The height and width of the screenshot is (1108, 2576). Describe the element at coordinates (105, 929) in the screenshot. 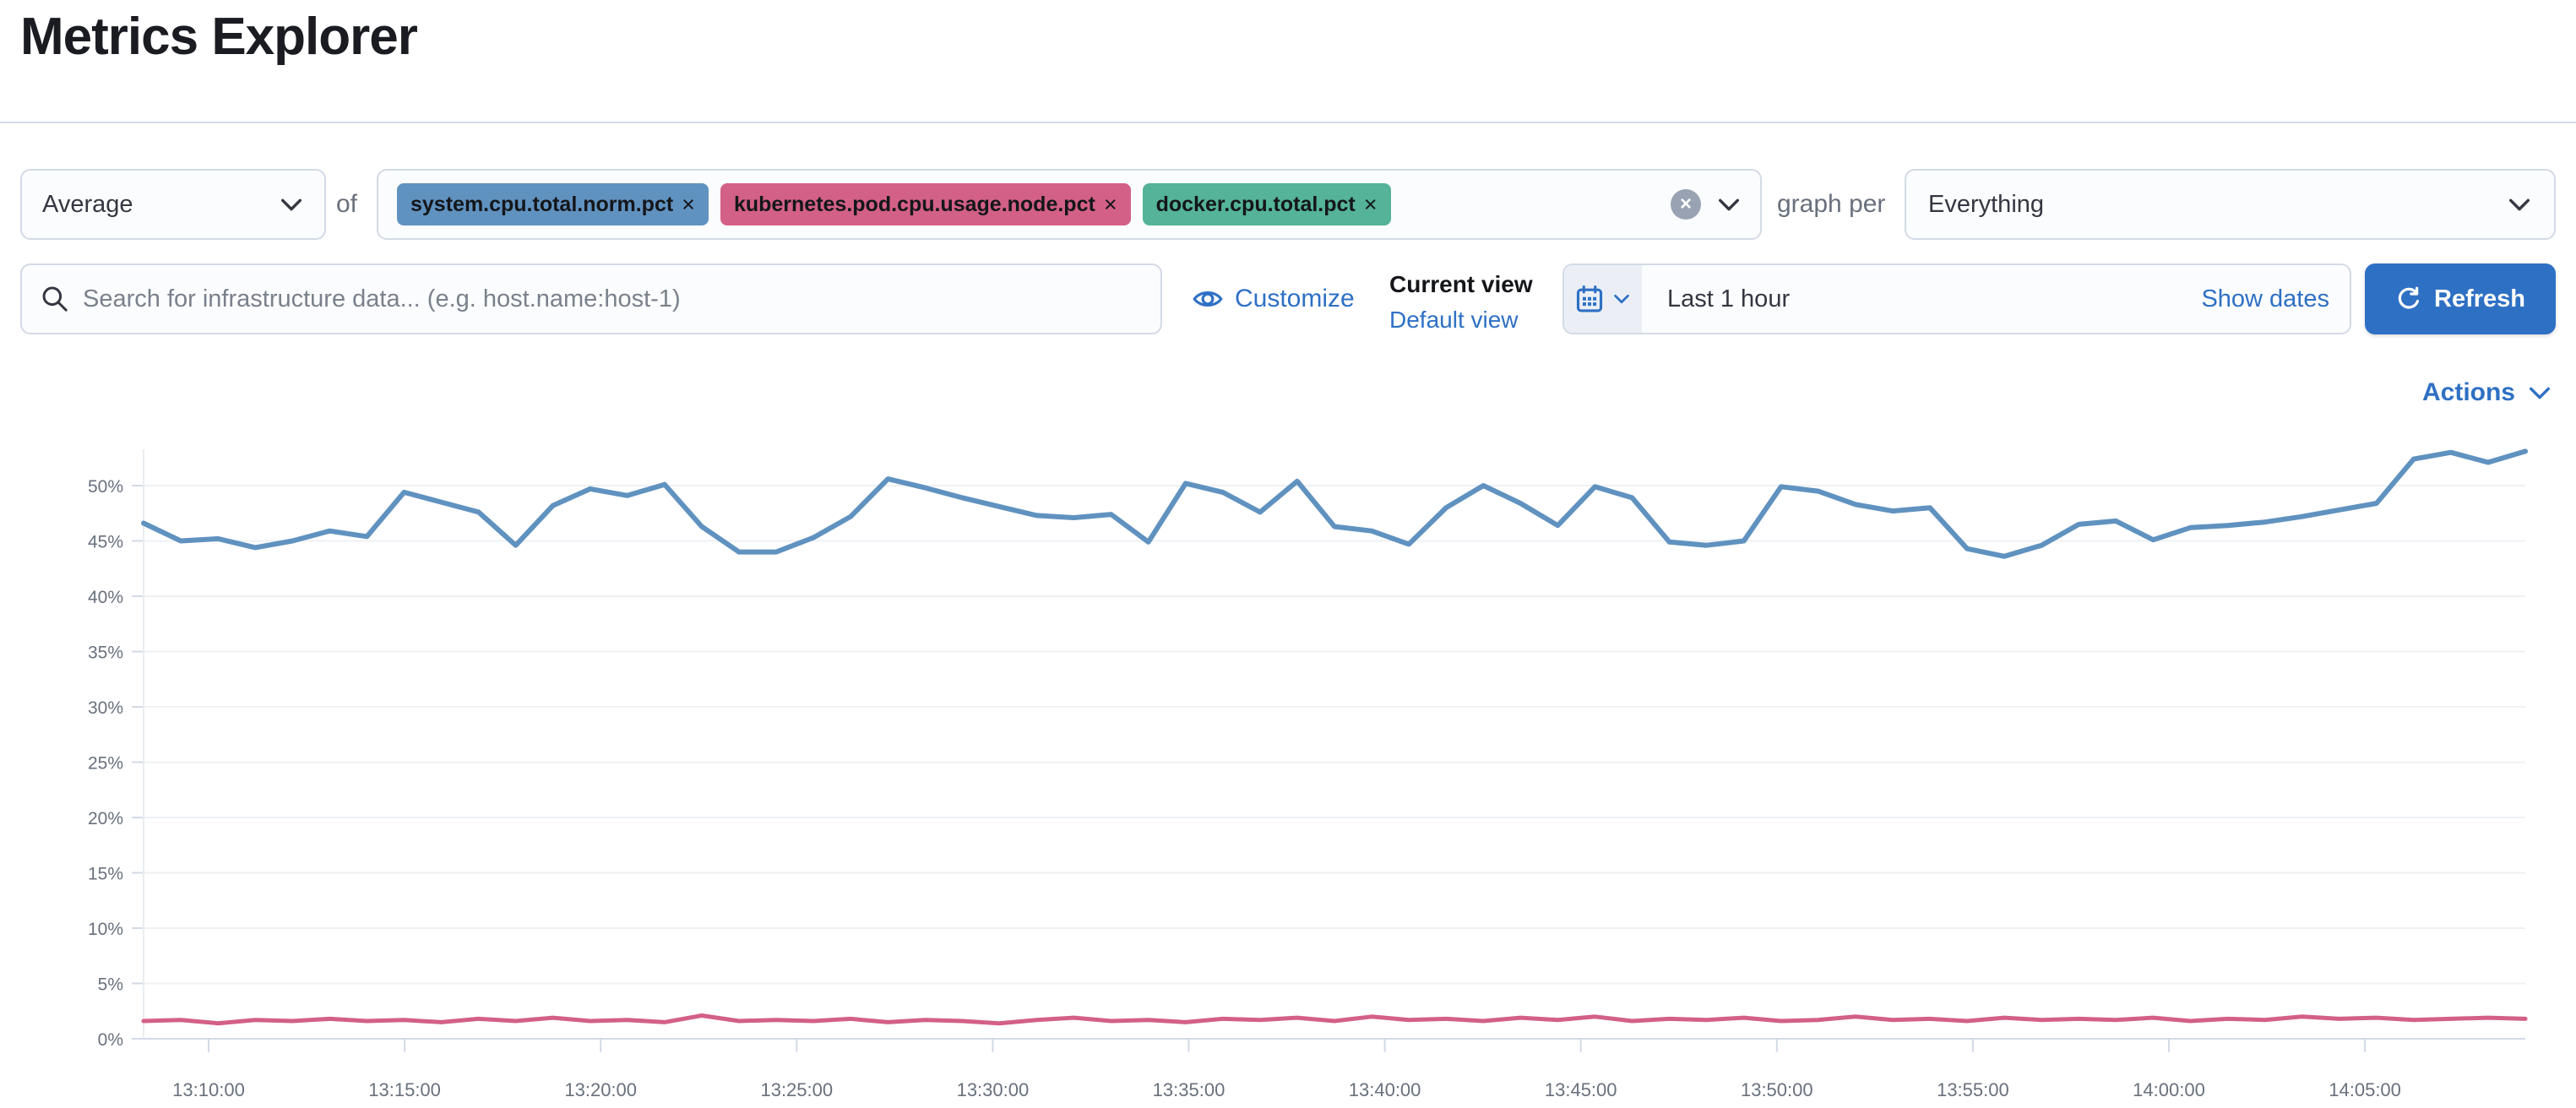

I see `svg-text: 10%` at that location.